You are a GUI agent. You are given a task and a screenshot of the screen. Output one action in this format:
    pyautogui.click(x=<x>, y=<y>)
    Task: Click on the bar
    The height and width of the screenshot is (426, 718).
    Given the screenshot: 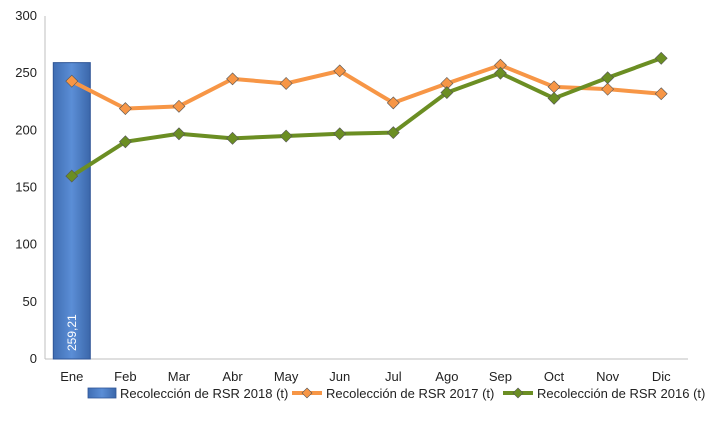 What is the action you would take?
    pyautogui.click(x=71, y=211)
    